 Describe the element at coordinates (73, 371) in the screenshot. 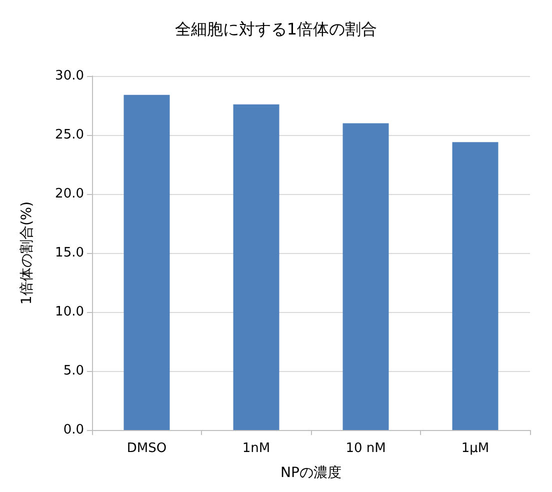

I see `y-tick-label: 5.0` at that location.